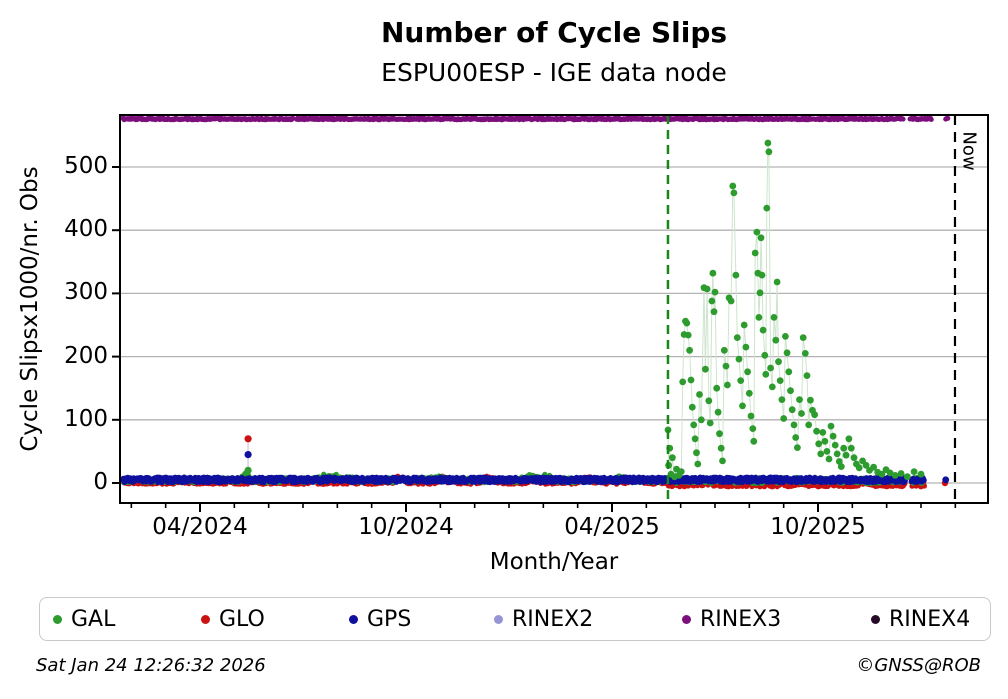  Describe the element at coordinates (686, 619) in the screenshot. I see `legend-marker-rinex3-icon` at that location.